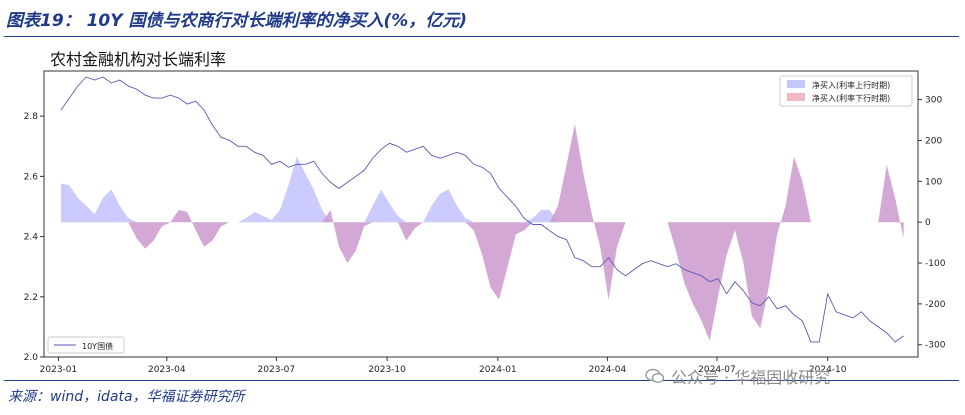 The height and width of the screenshot is (415, 965). I want to click on legend-bottom-left: 10Y国债, so click(86, 345).